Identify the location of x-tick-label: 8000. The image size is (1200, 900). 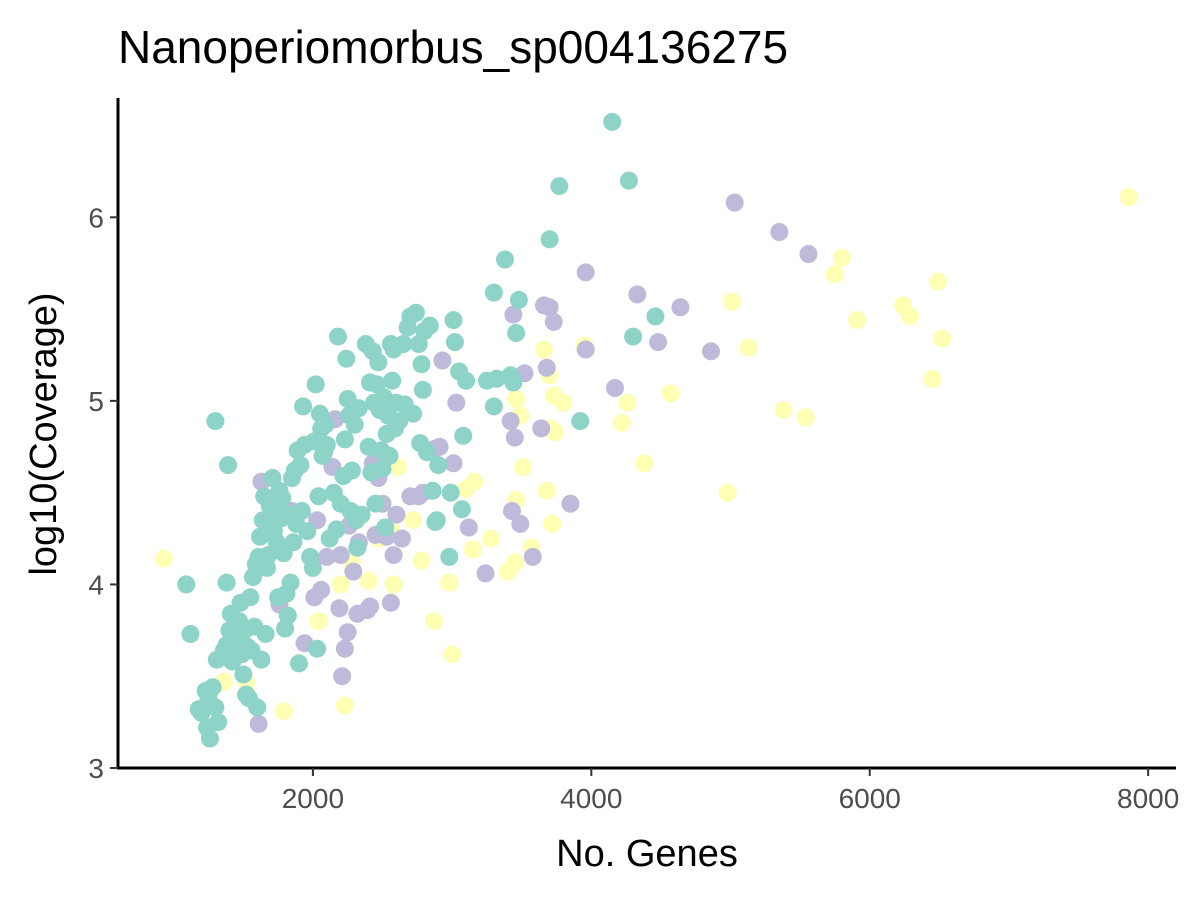
(1148, 798).